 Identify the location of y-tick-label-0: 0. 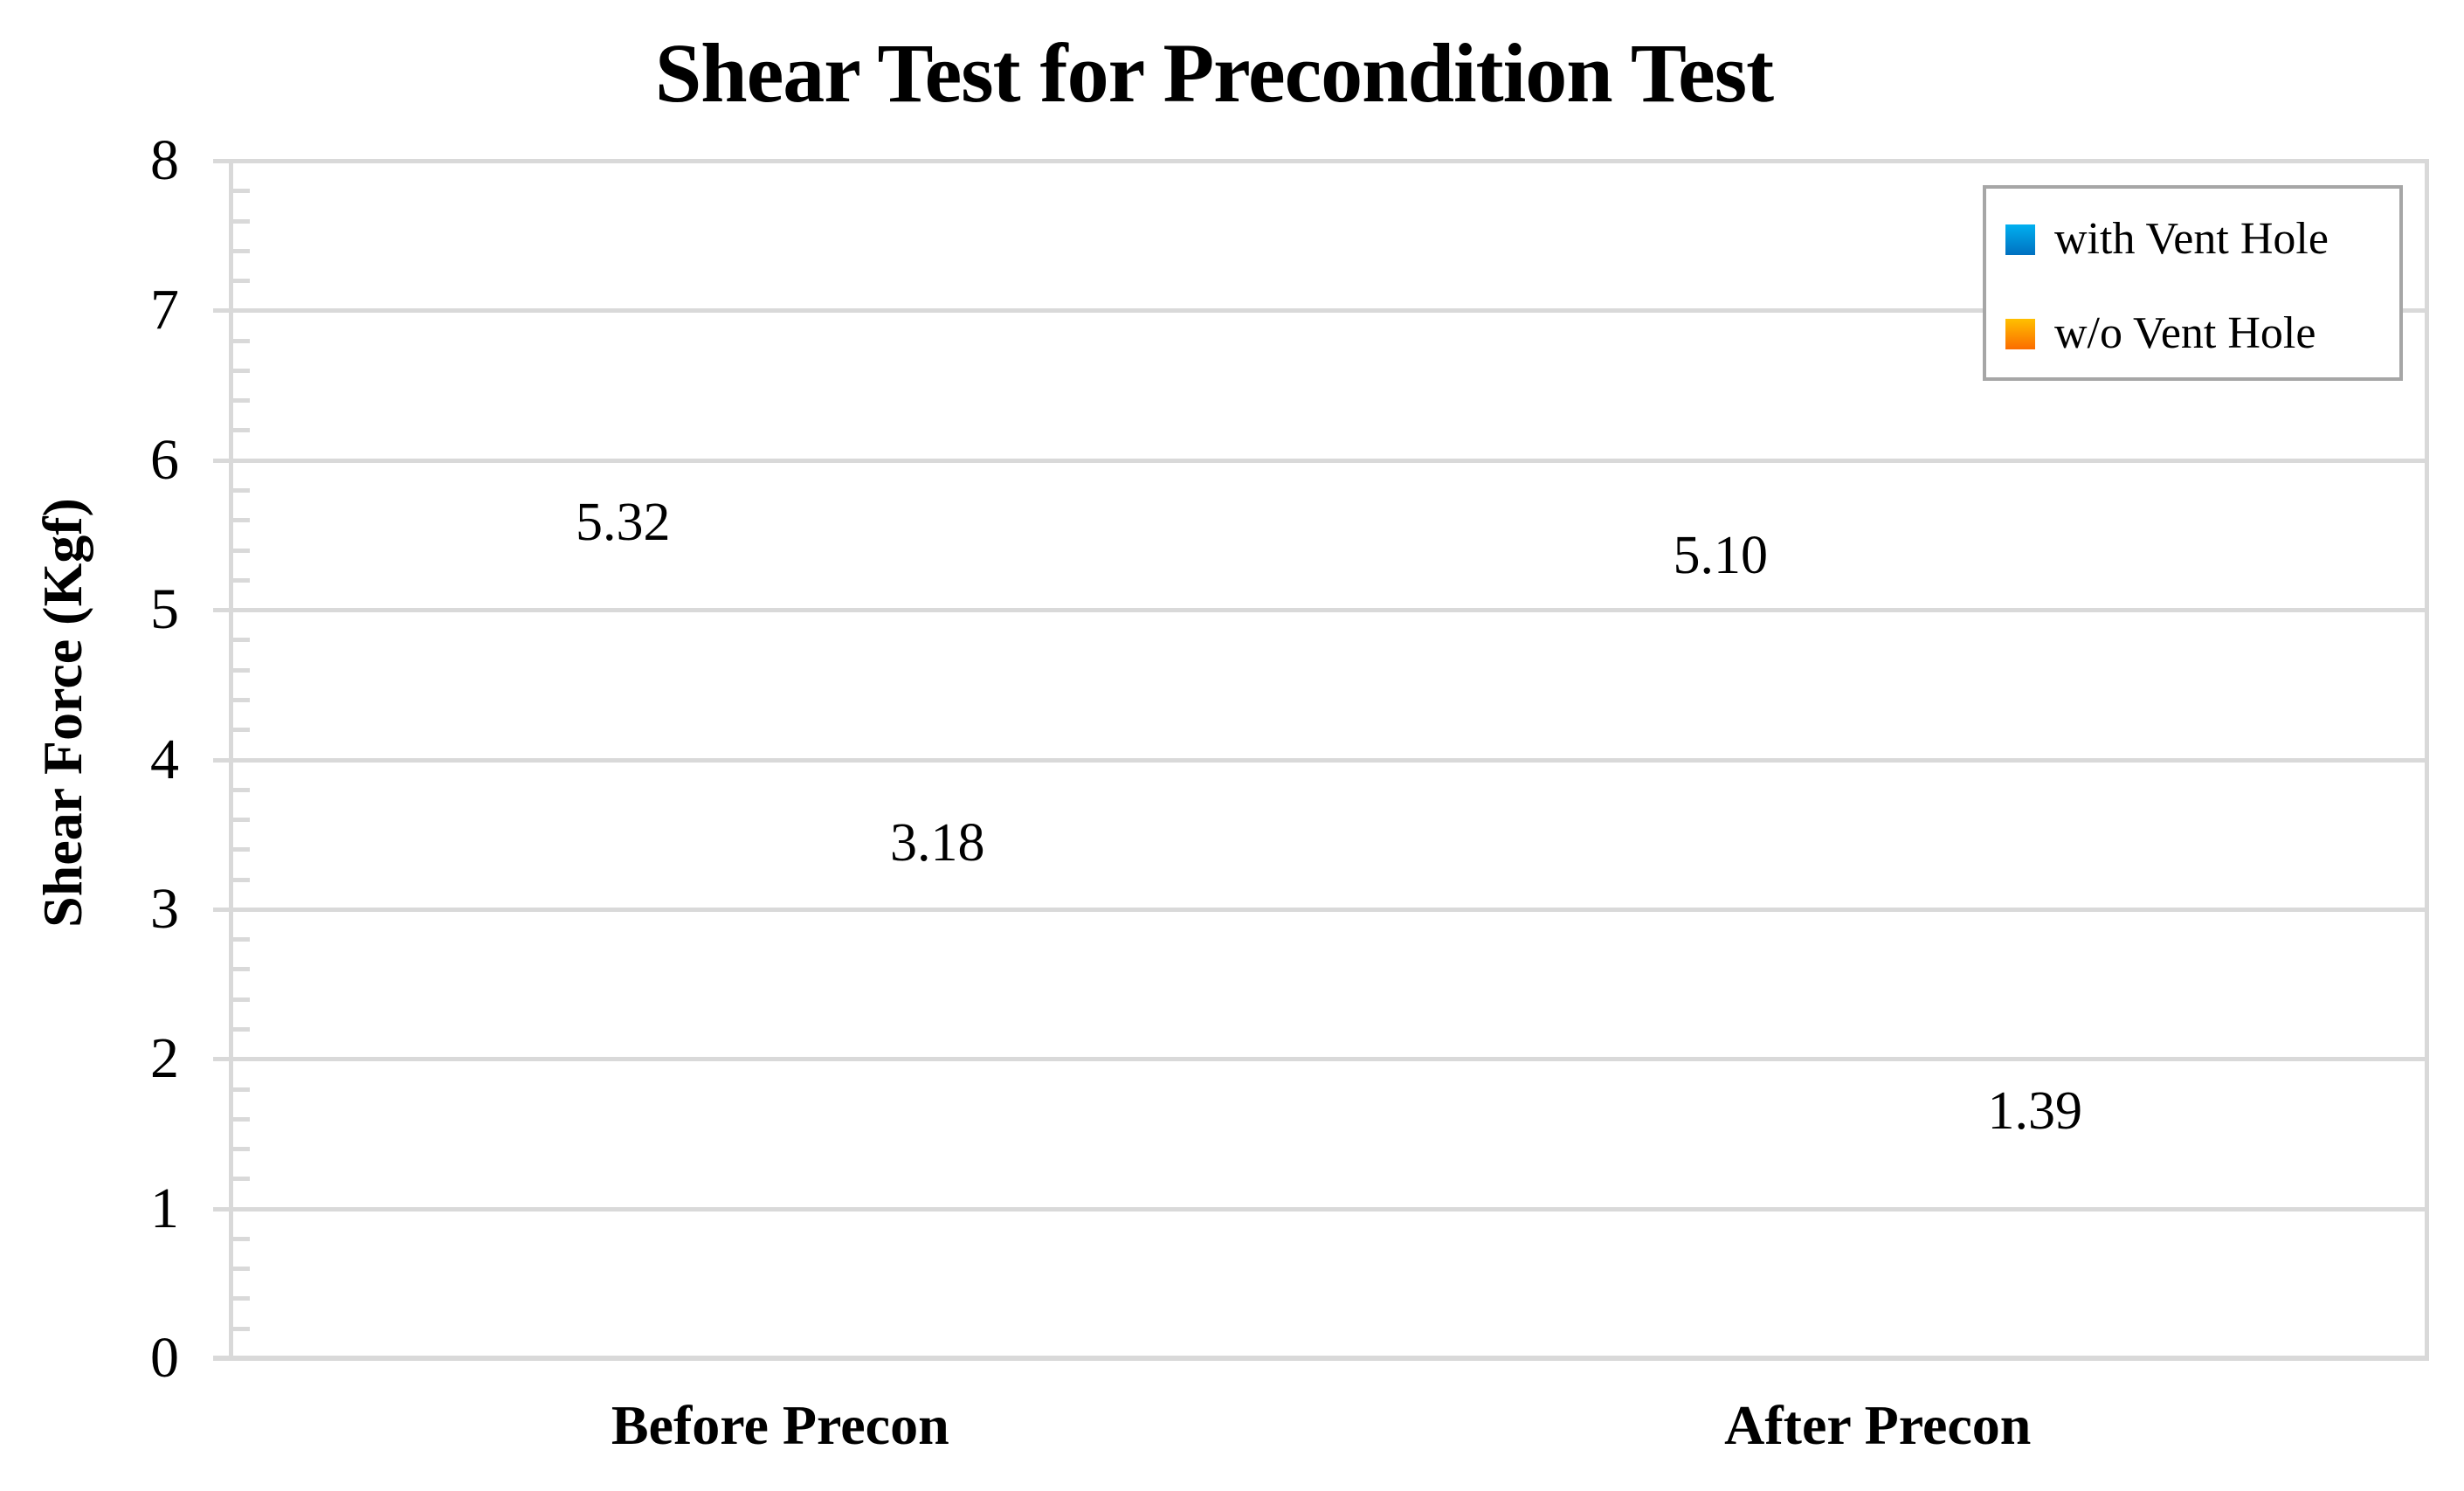
(164, 1358).